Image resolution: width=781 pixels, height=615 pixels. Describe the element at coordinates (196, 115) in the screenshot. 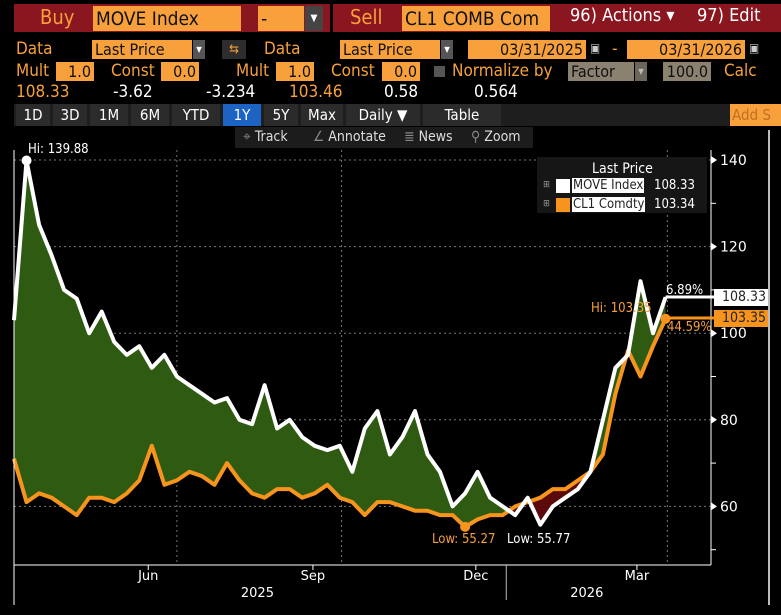

I see `period-ytd: YTD` at that location.